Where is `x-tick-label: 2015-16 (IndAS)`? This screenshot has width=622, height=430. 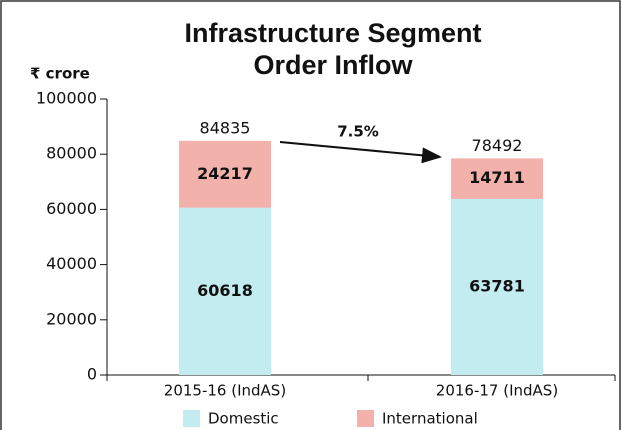 x-tick-label: 2015-16 (IndAS) is located at coordinates (225, 391).